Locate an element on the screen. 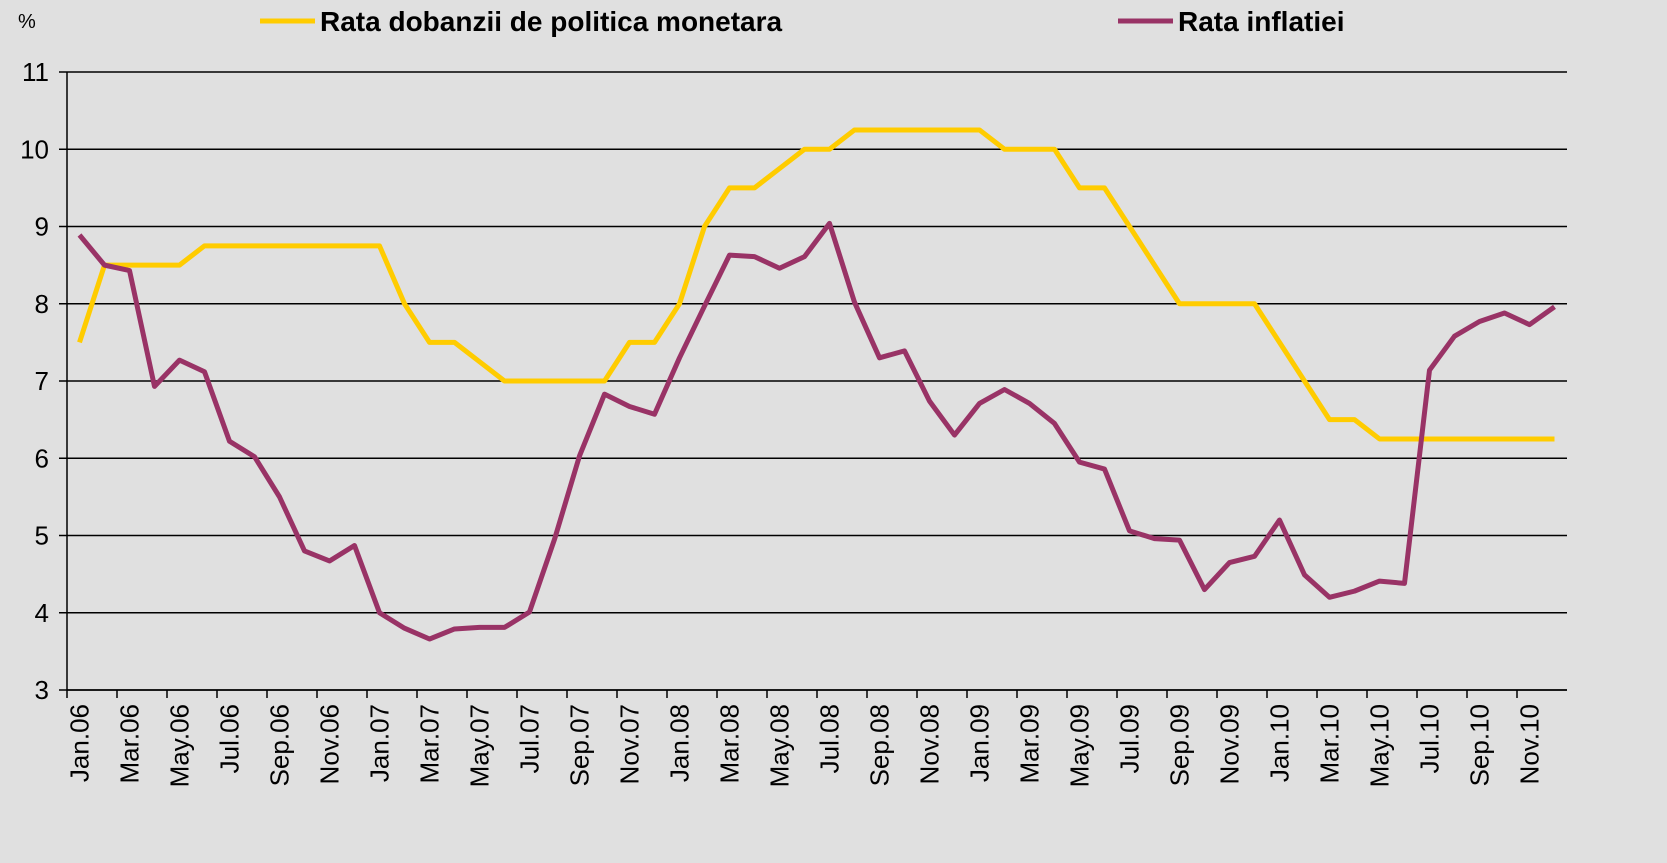 This screenshot has width=1667, height=863. x-tick-label: Mar.08 is located at coordinates (730, 744).